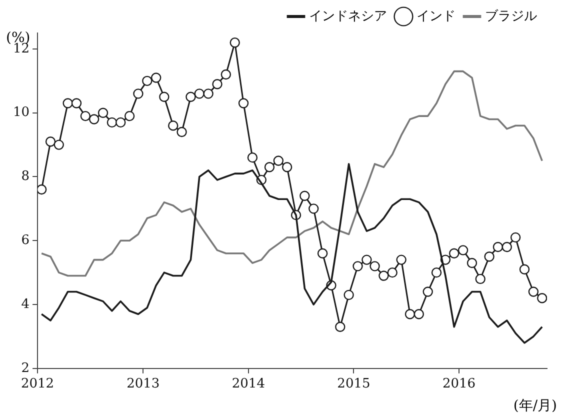 The image size is (565, 417). What do you see at coordinates (25, 240) in the screenshot?
I see `y-tick-label: 6` at bounding box center [25, 240].